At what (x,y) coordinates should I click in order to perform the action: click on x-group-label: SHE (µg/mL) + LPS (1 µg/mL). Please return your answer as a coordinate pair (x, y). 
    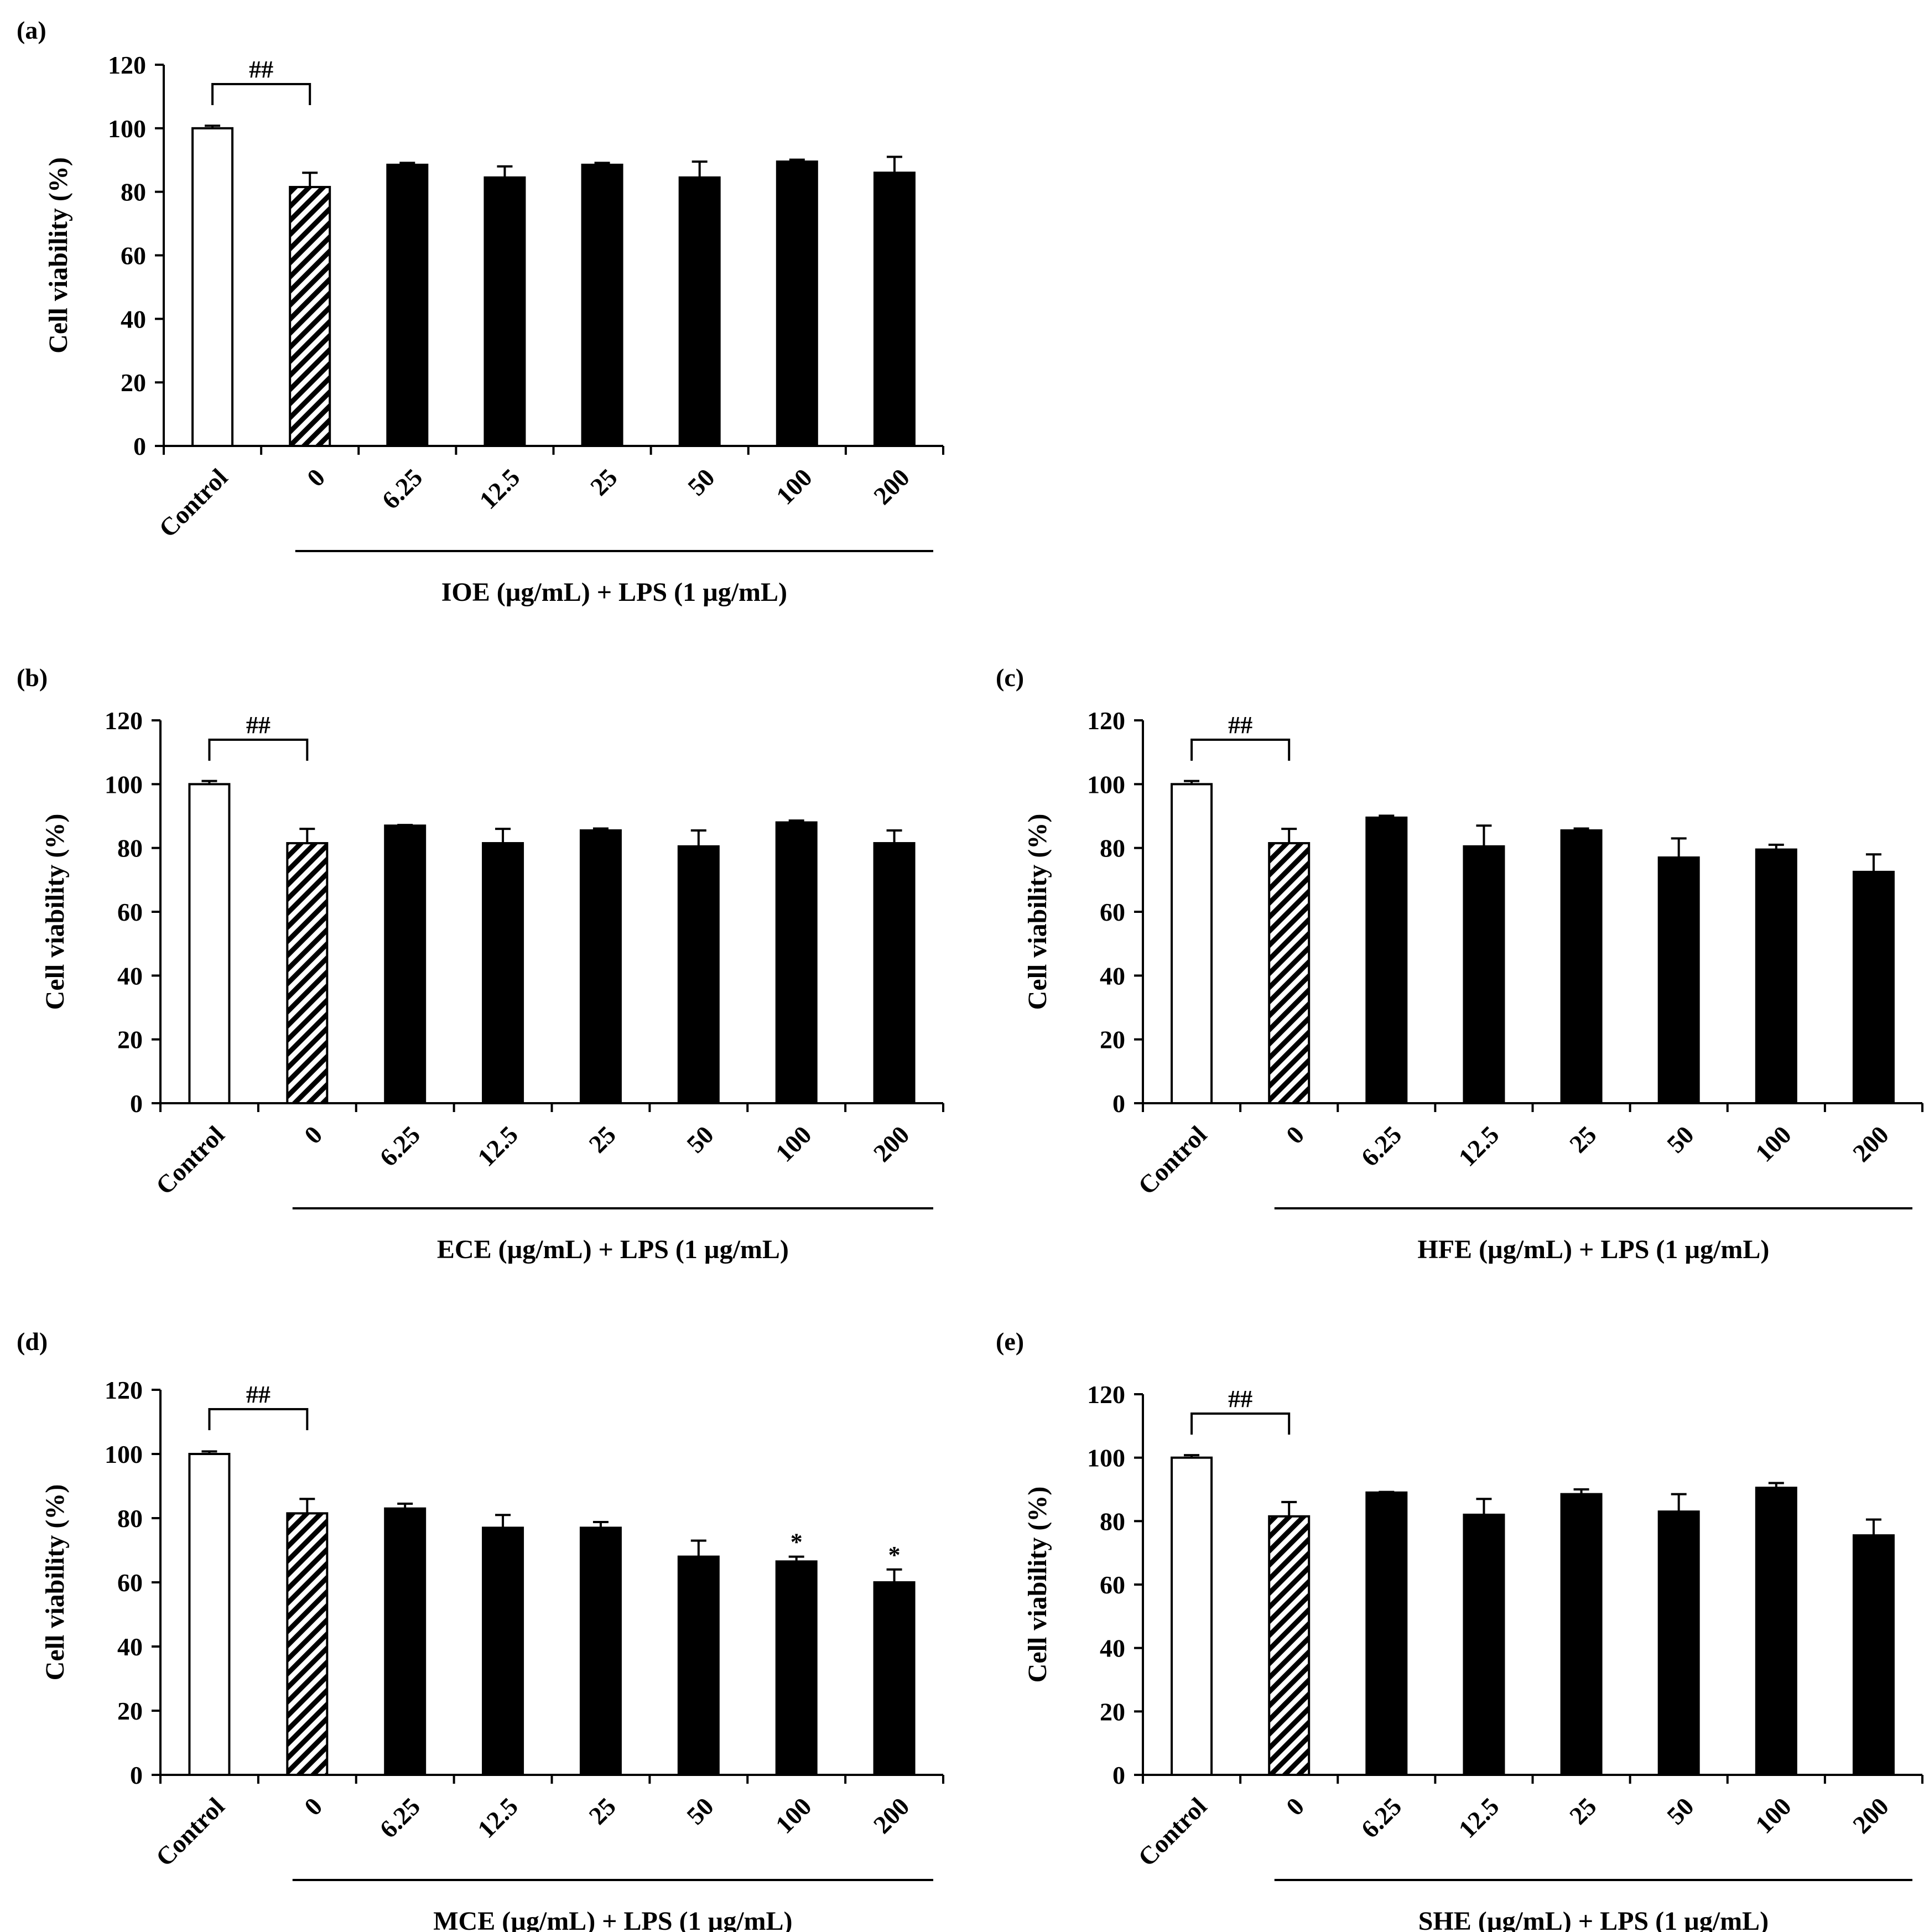
    Looking at the image, I should click on (1594, 1919).